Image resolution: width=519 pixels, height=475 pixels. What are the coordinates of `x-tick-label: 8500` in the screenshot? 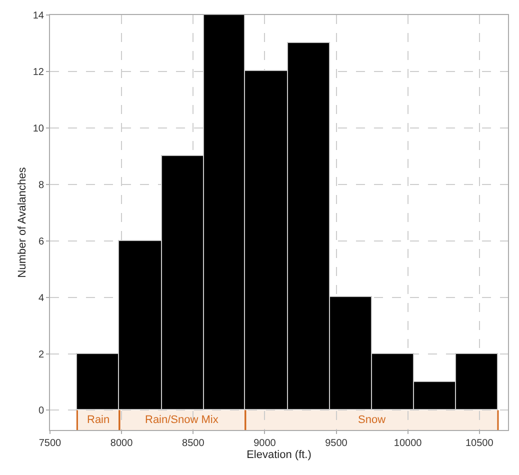 It's located at (193, 443).